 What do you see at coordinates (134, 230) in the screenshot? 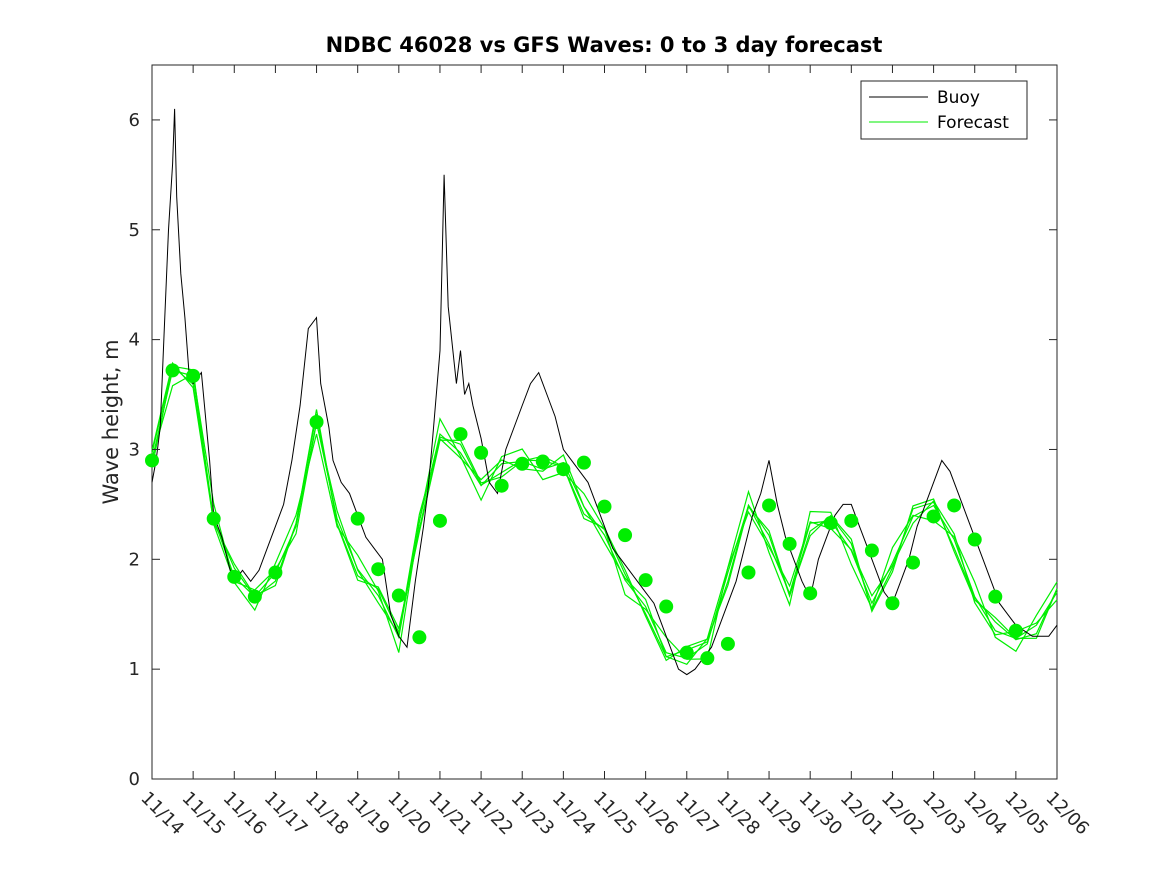
I see `y-tick-label: 5` at bounding box center [134, 230].